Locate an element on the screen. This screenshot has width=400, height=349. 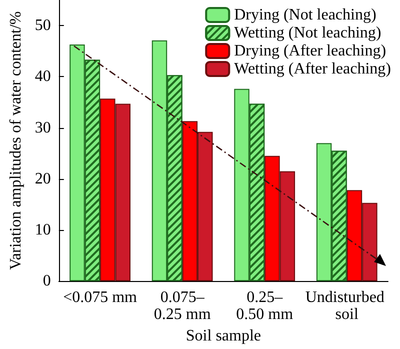
x-tick-label: 0.075–0.25 mm is located at coordinates (183, 306).